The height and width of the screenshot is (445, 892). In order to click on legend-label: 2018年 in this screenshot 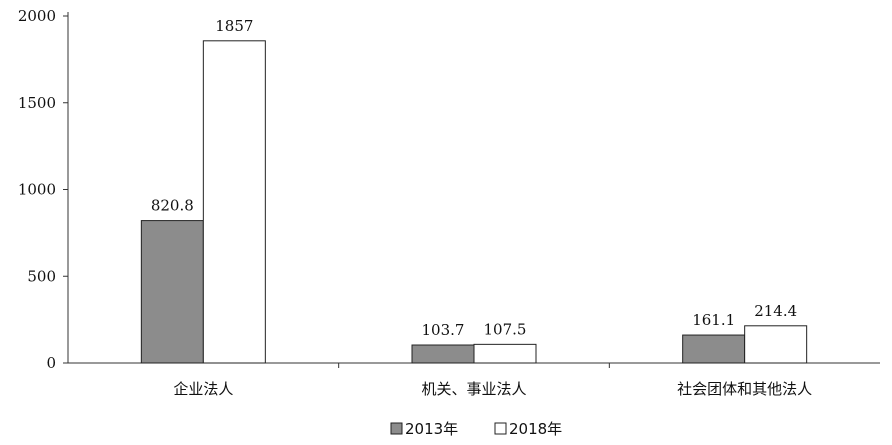, I will do `click(535, 429)`.